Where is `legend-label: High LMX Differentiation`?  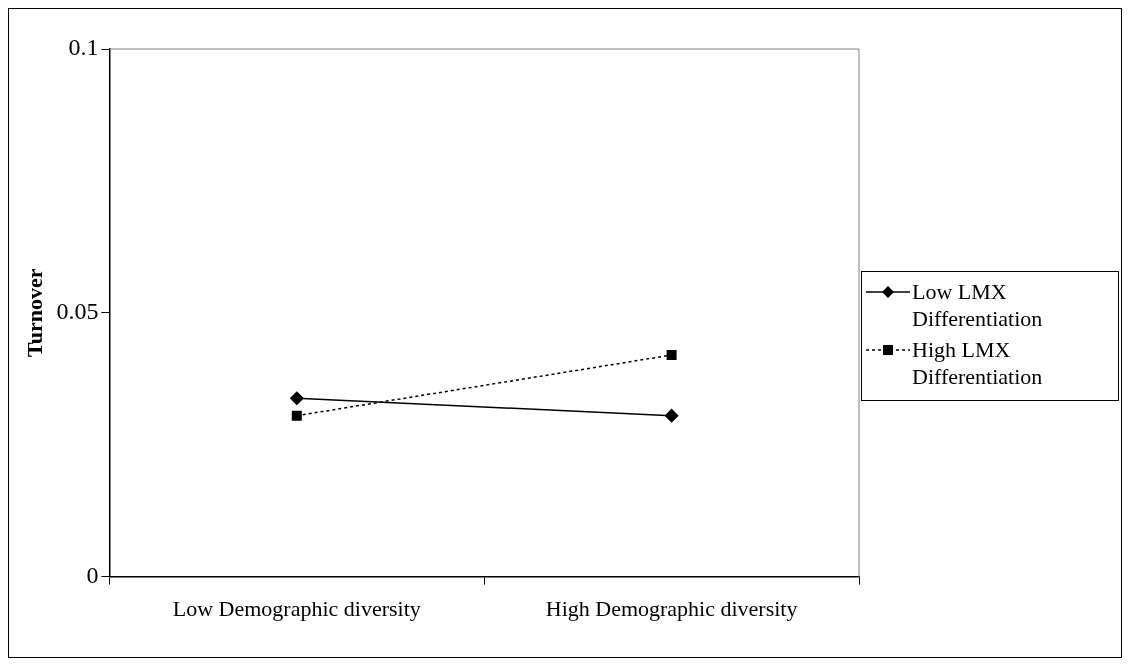
legend-label: High LMX Differentiation is located at coordinates (978, 363).